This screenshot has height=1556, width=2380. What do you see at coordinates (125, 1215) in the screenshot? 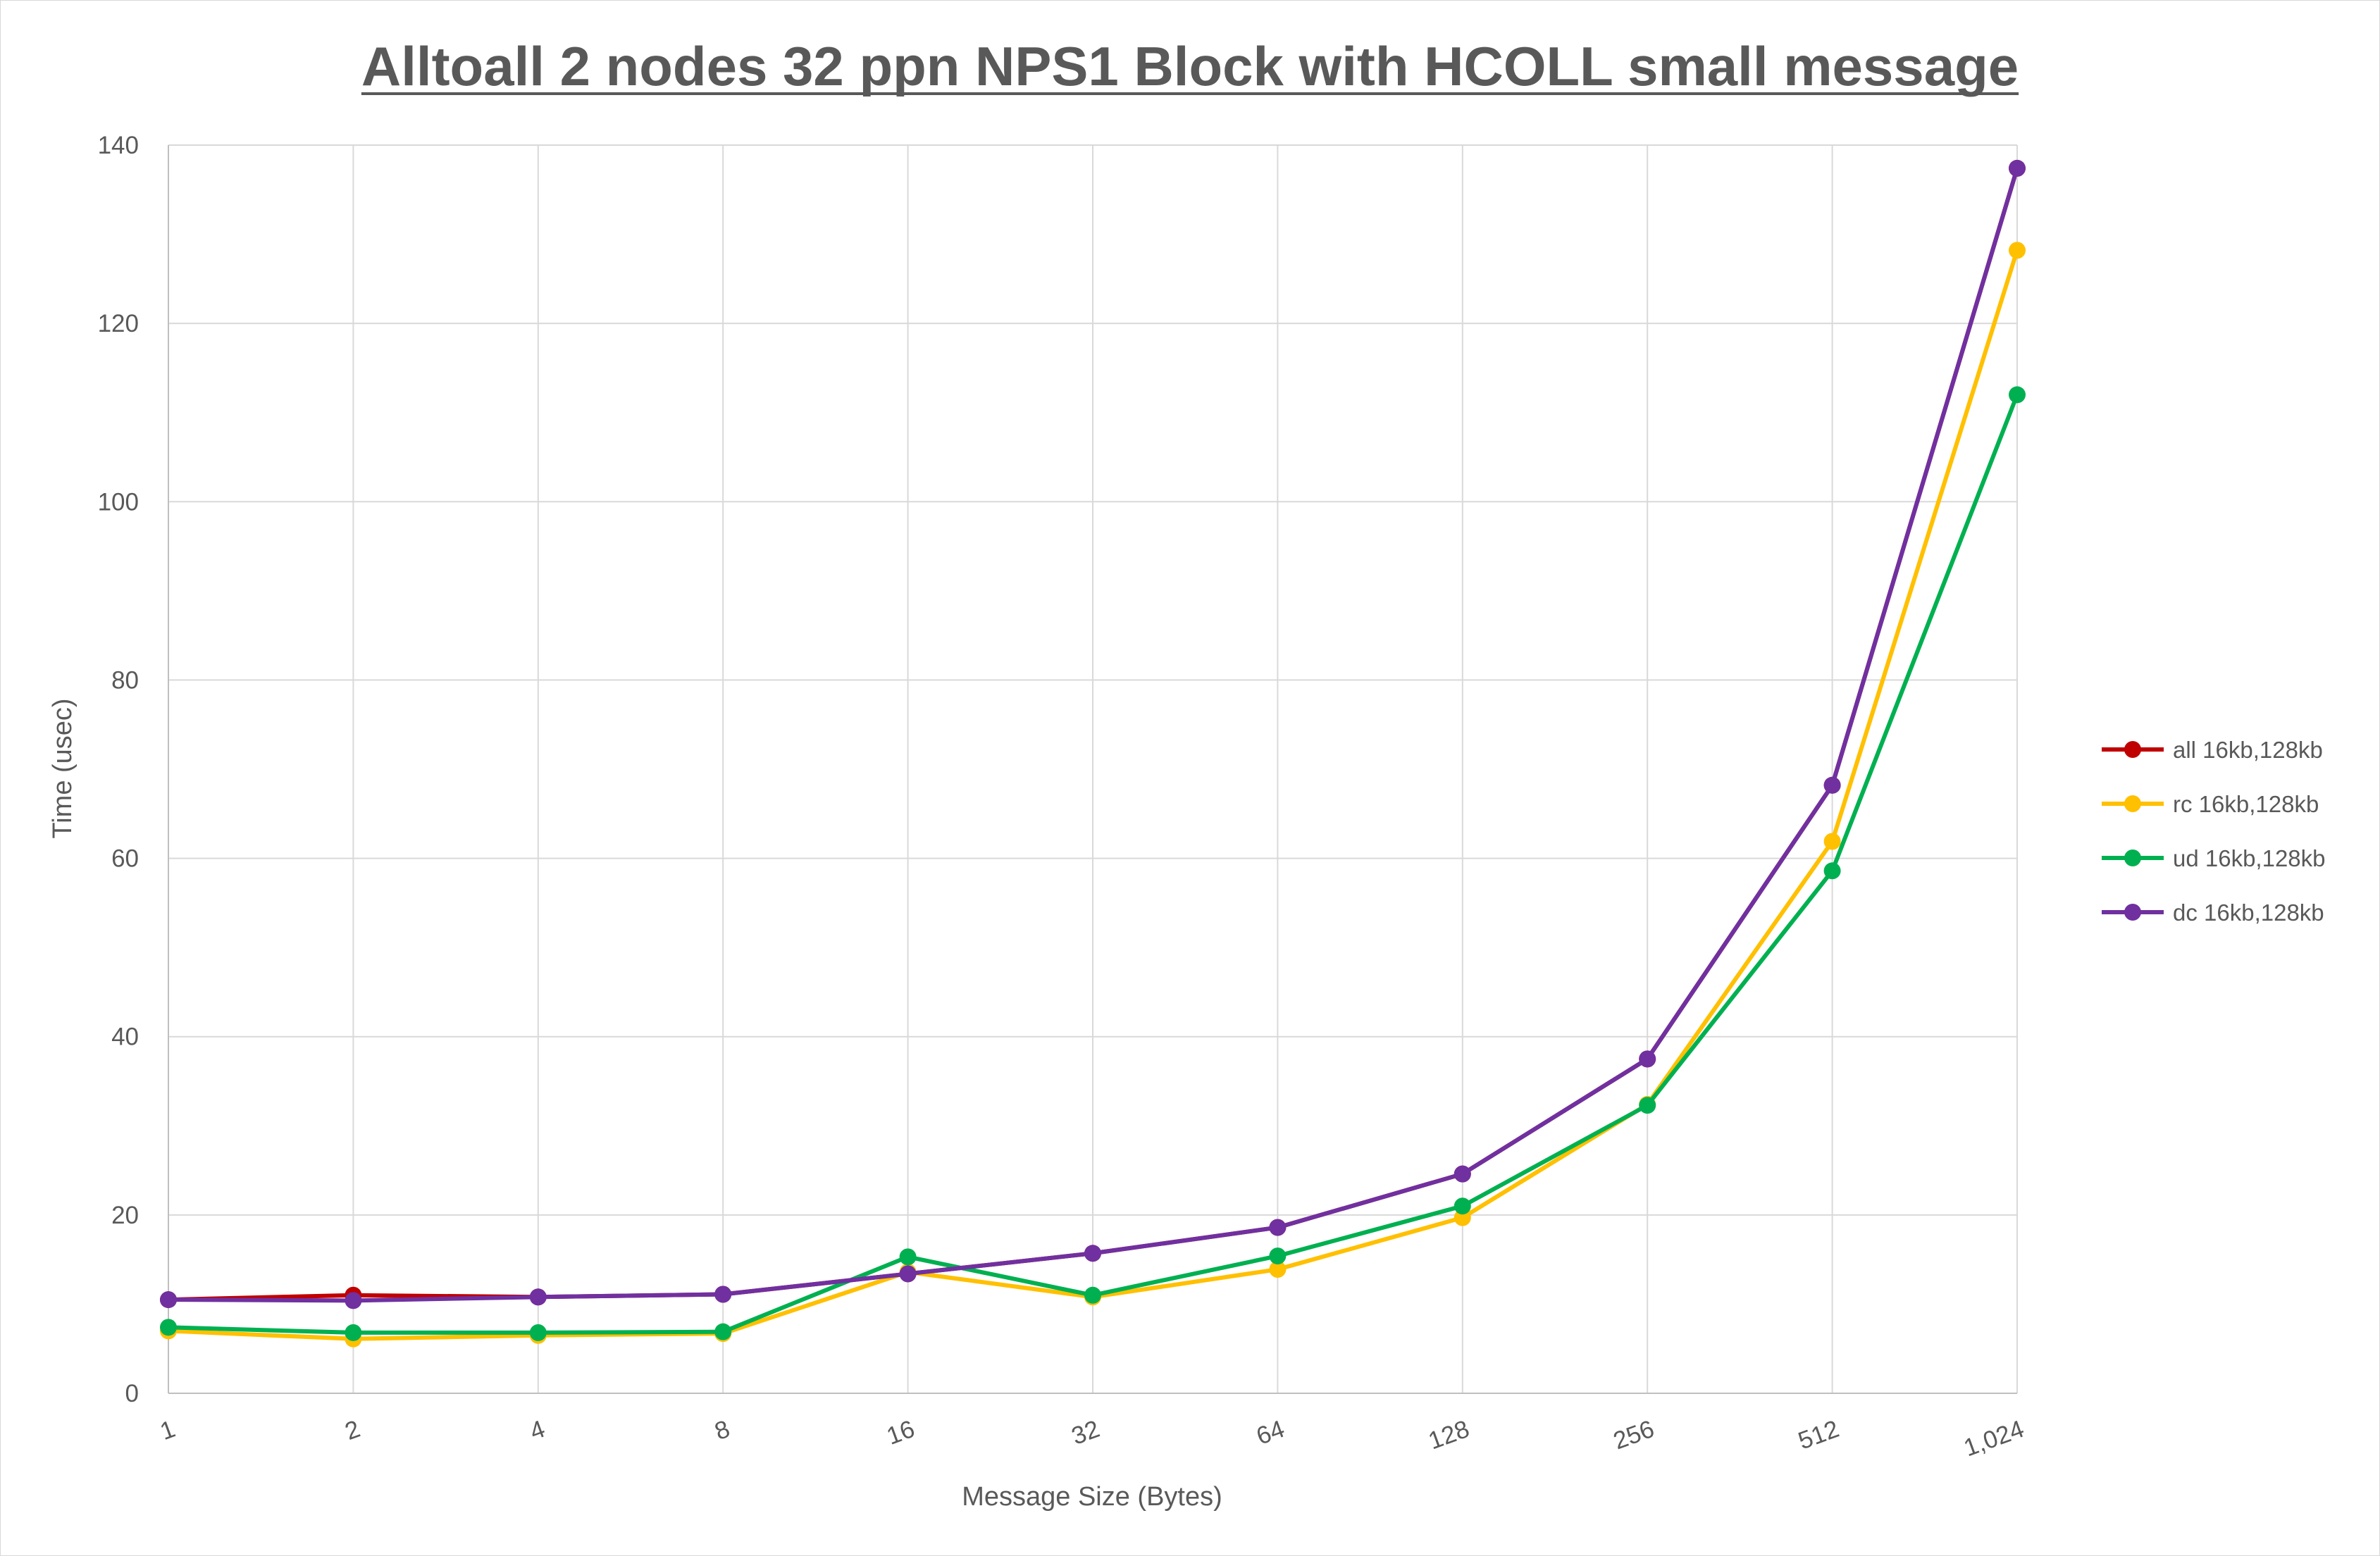
I see `y-tick-label: 20` at bounding box center [125, 1215].